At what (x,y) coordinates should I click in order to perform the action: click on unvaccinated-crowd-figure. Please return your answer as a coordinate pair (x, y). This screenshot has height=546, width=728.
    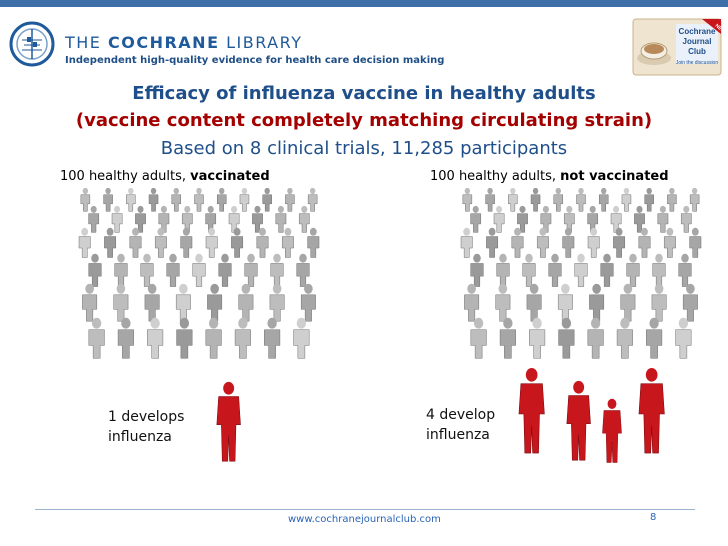
    Looking at the image, I should click on (581, 273).